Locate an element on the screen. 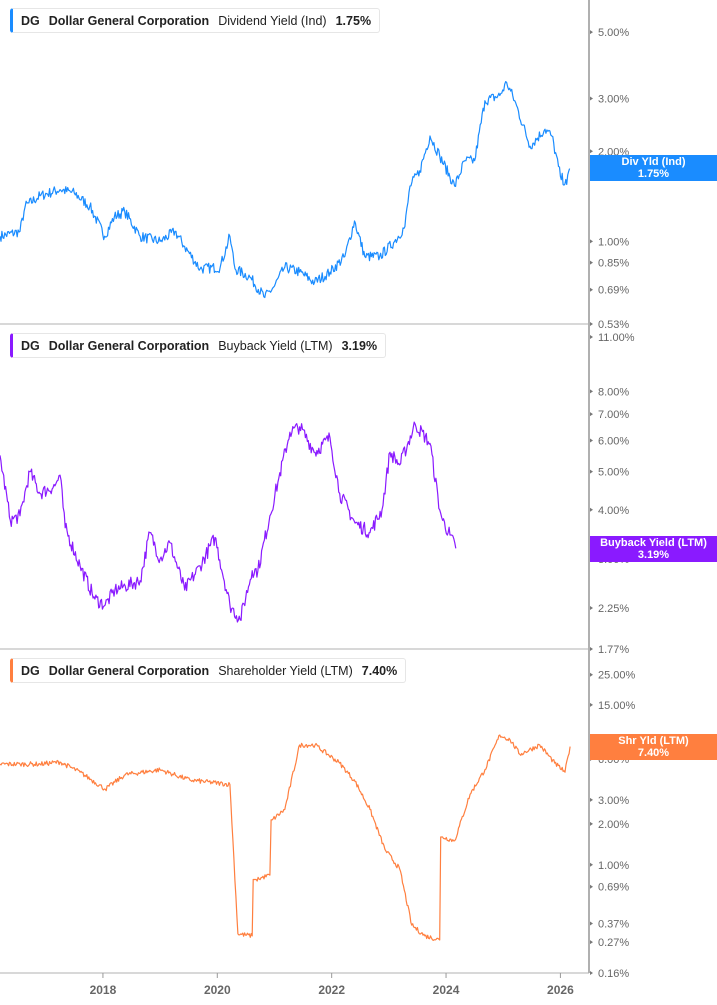  y-tick-label: 2.25% is located at coordinates (613, 609).